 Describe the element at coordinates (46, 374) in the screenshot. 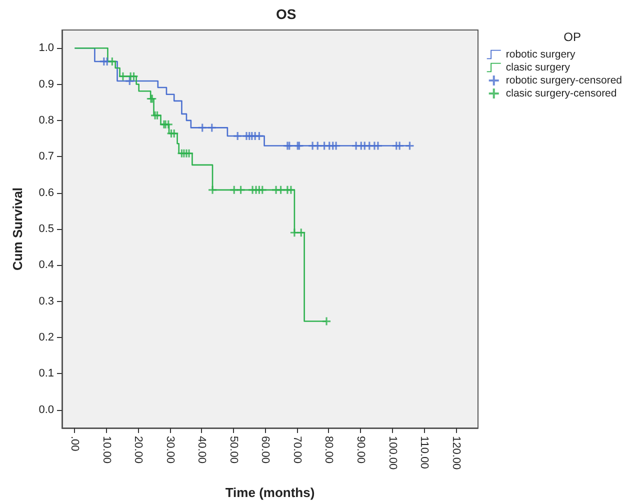

I see `y-tick-label: 0.1` at that location.